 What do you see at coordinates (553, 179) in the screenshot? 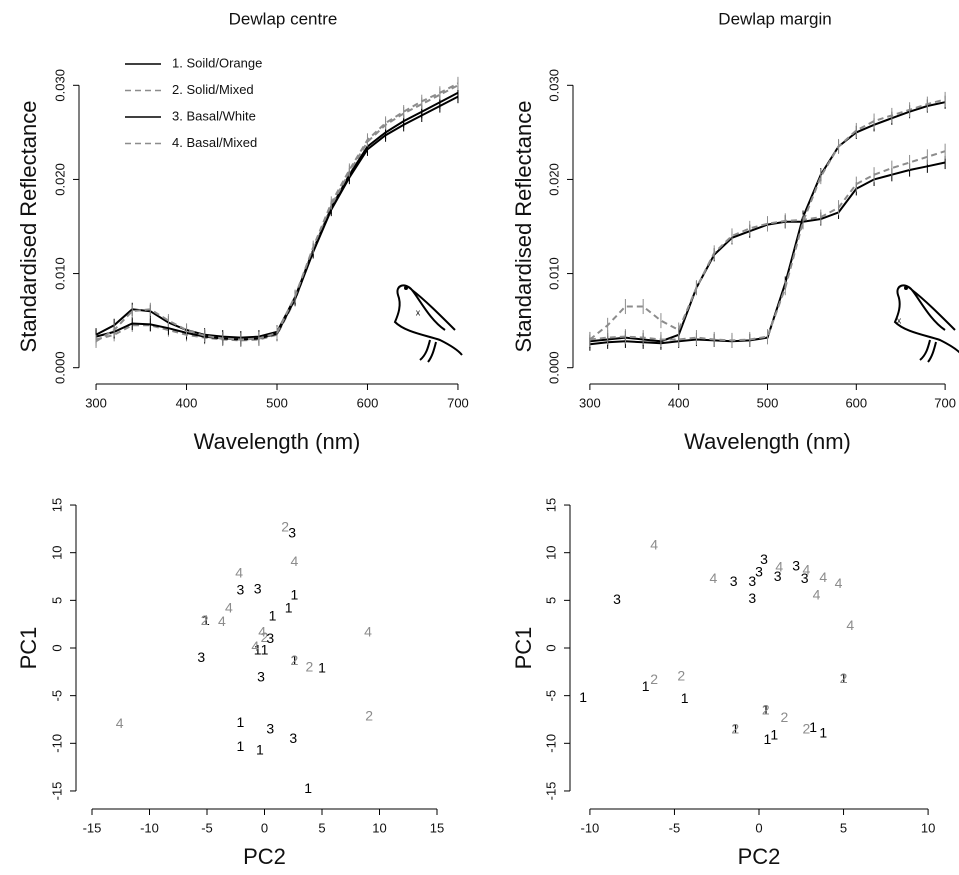
I see `y-tick-label: 0.020` at bounding box center [553, 179].